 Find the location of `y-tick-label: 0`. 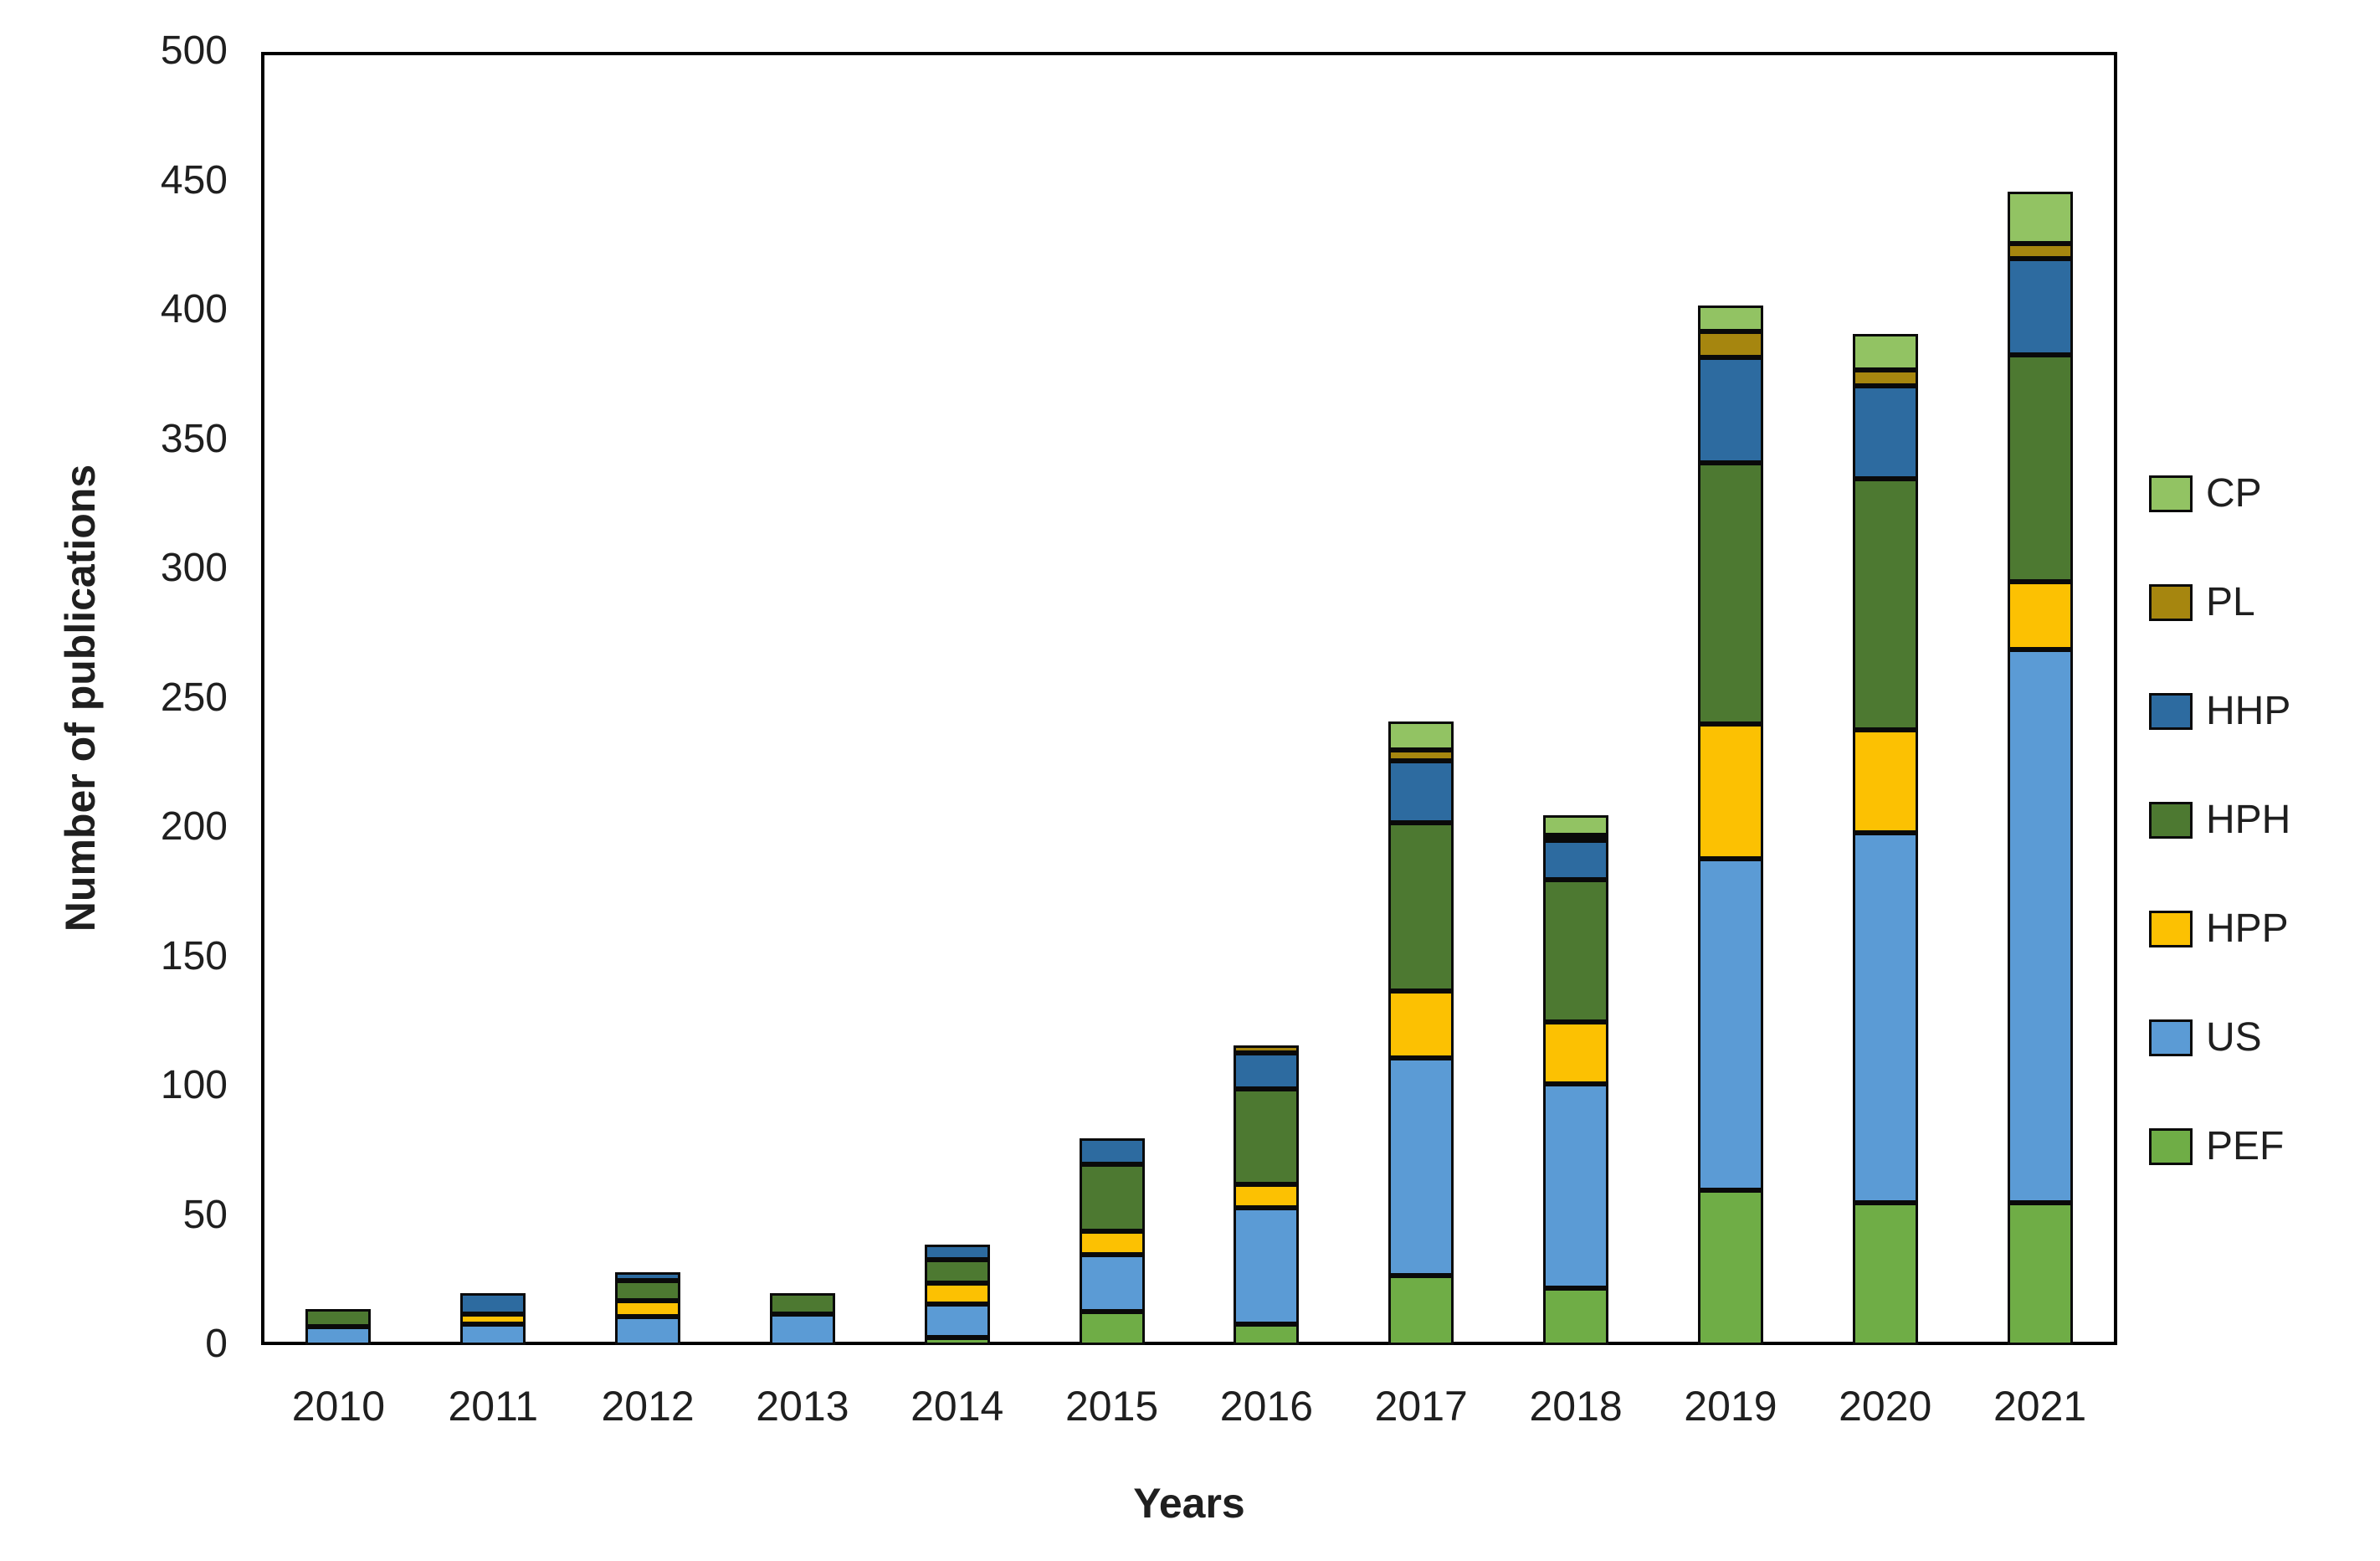

y-tick-label: 0 is located at coordinates (216, 1344).